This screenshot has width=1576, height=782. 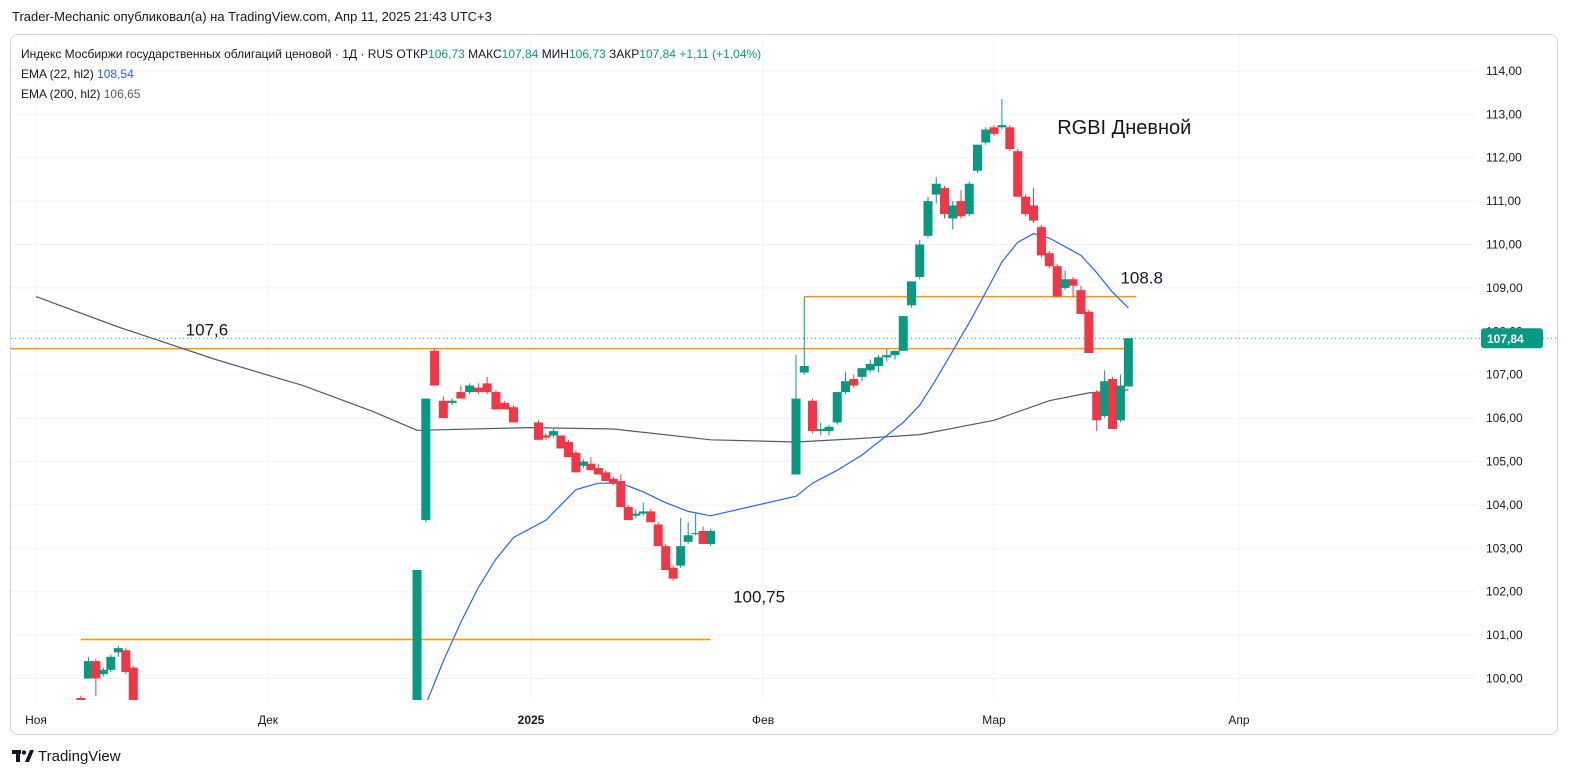 What do you see at coordinates (582, 369) in the screenshot?
I see `ema200-line` at bounding box center [582, 369].